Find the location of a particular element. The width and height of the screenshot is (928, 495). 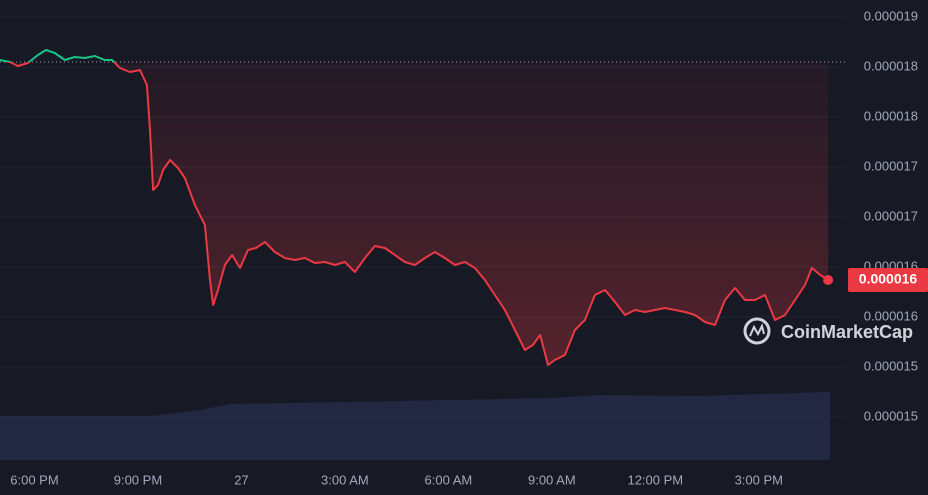

logo-mark is located at coordinates (757, 330).